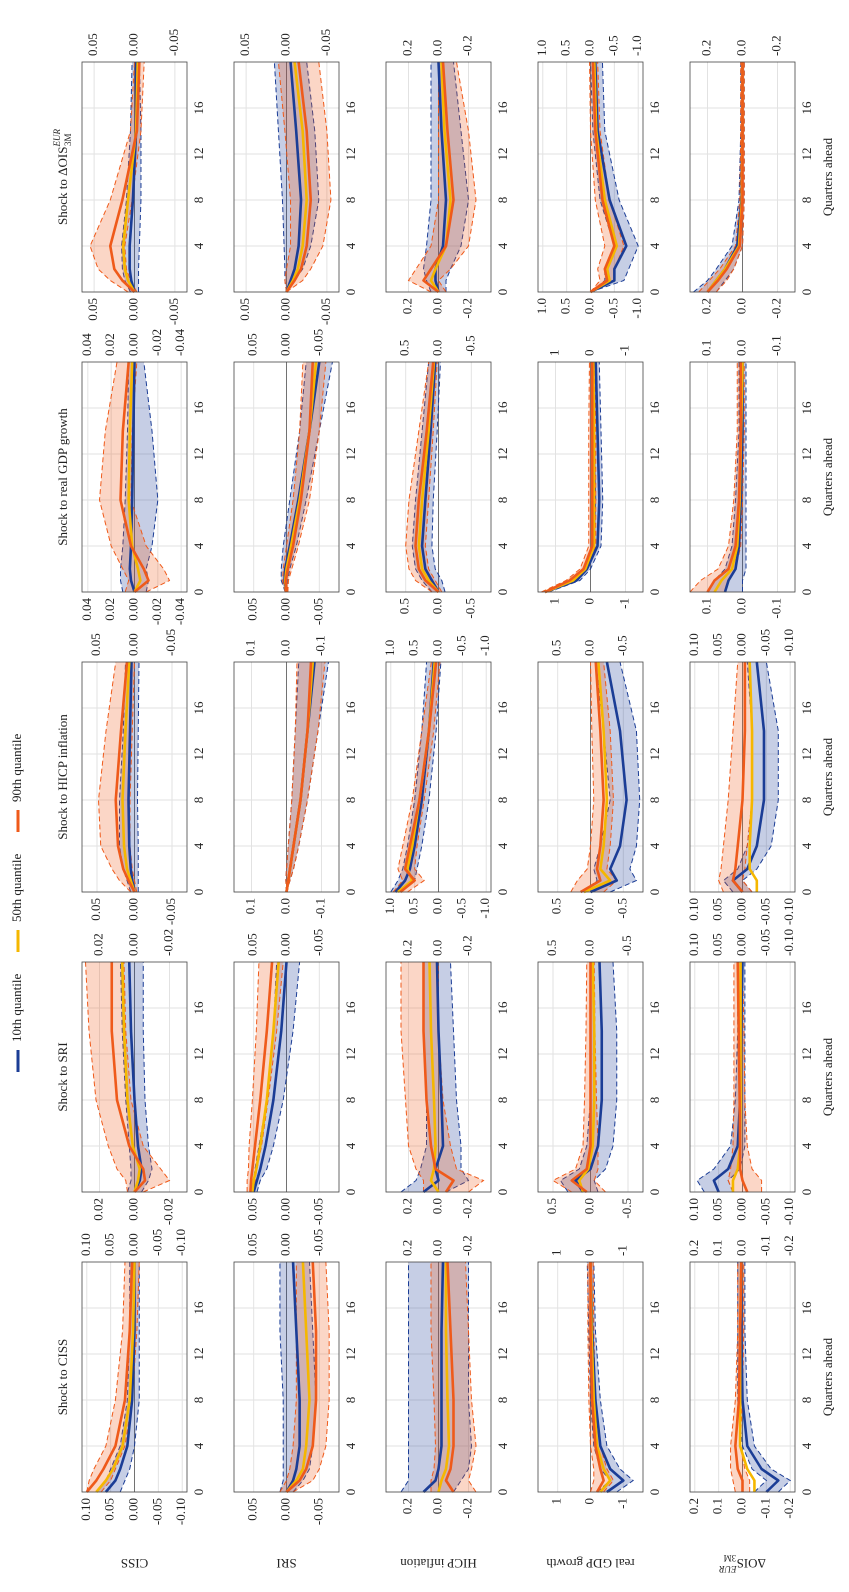  What do you see at coordinates (693, 909) in the screenshot?
I see `y-tick-label: 0.10` at bounding box center [693, 909].